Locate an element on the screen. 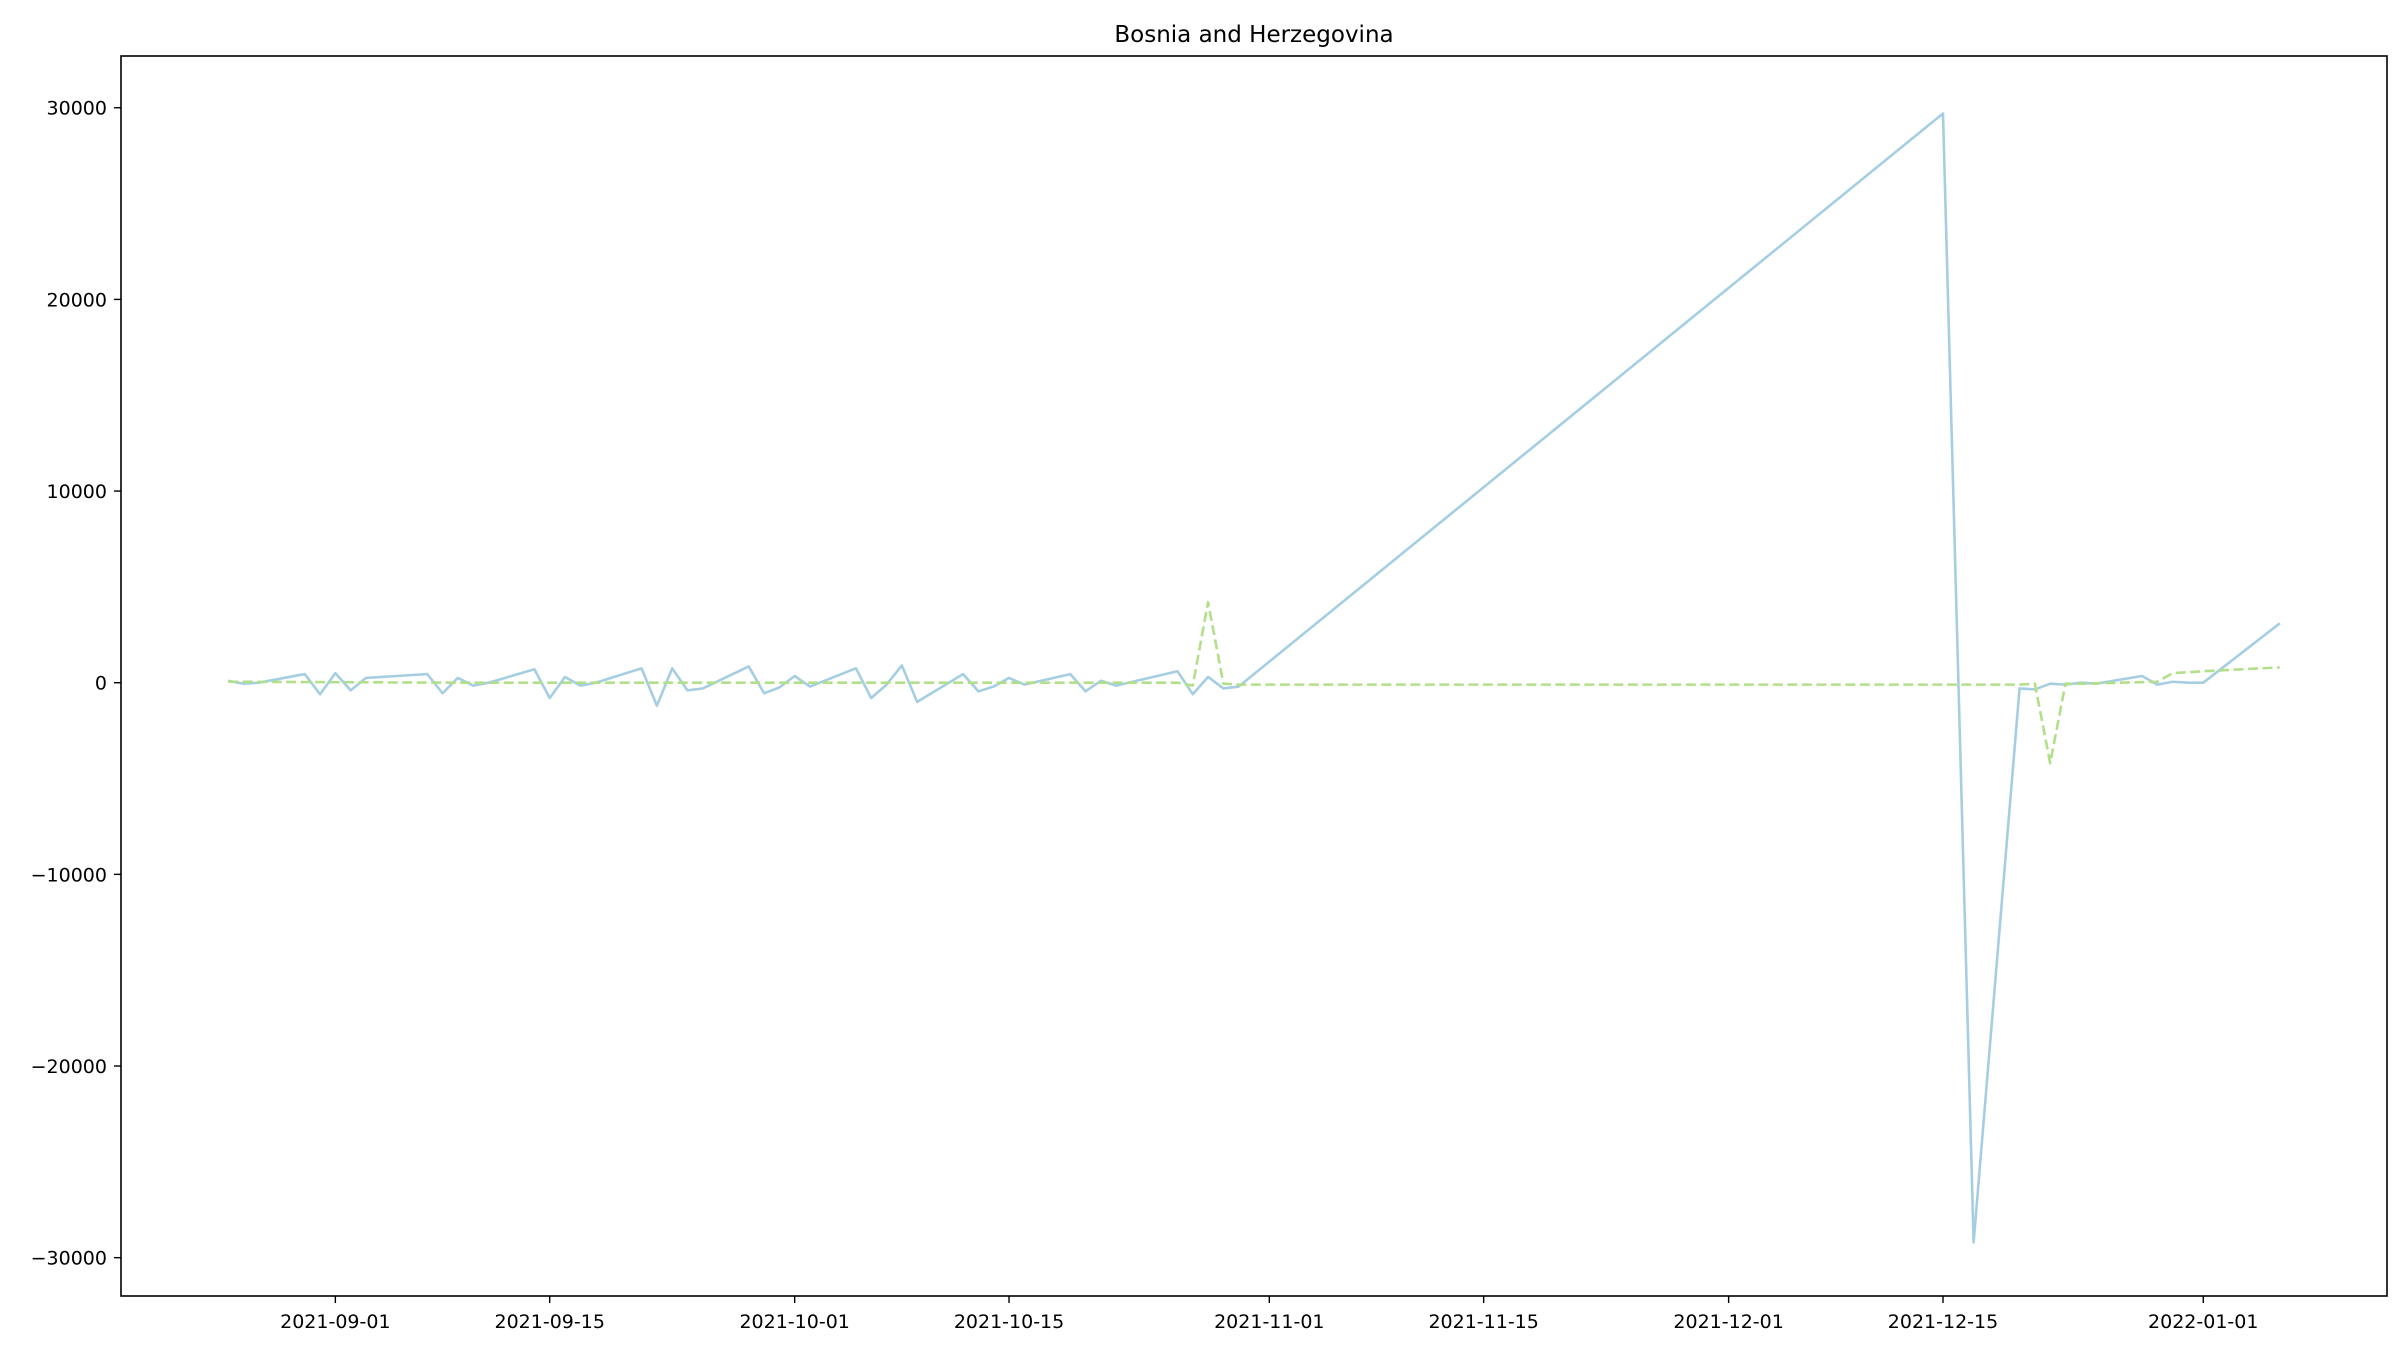 This screenshot has height=1350, width=2400. x-tick-label: 2021-12-15 is located at coordinates (1943, 1322).